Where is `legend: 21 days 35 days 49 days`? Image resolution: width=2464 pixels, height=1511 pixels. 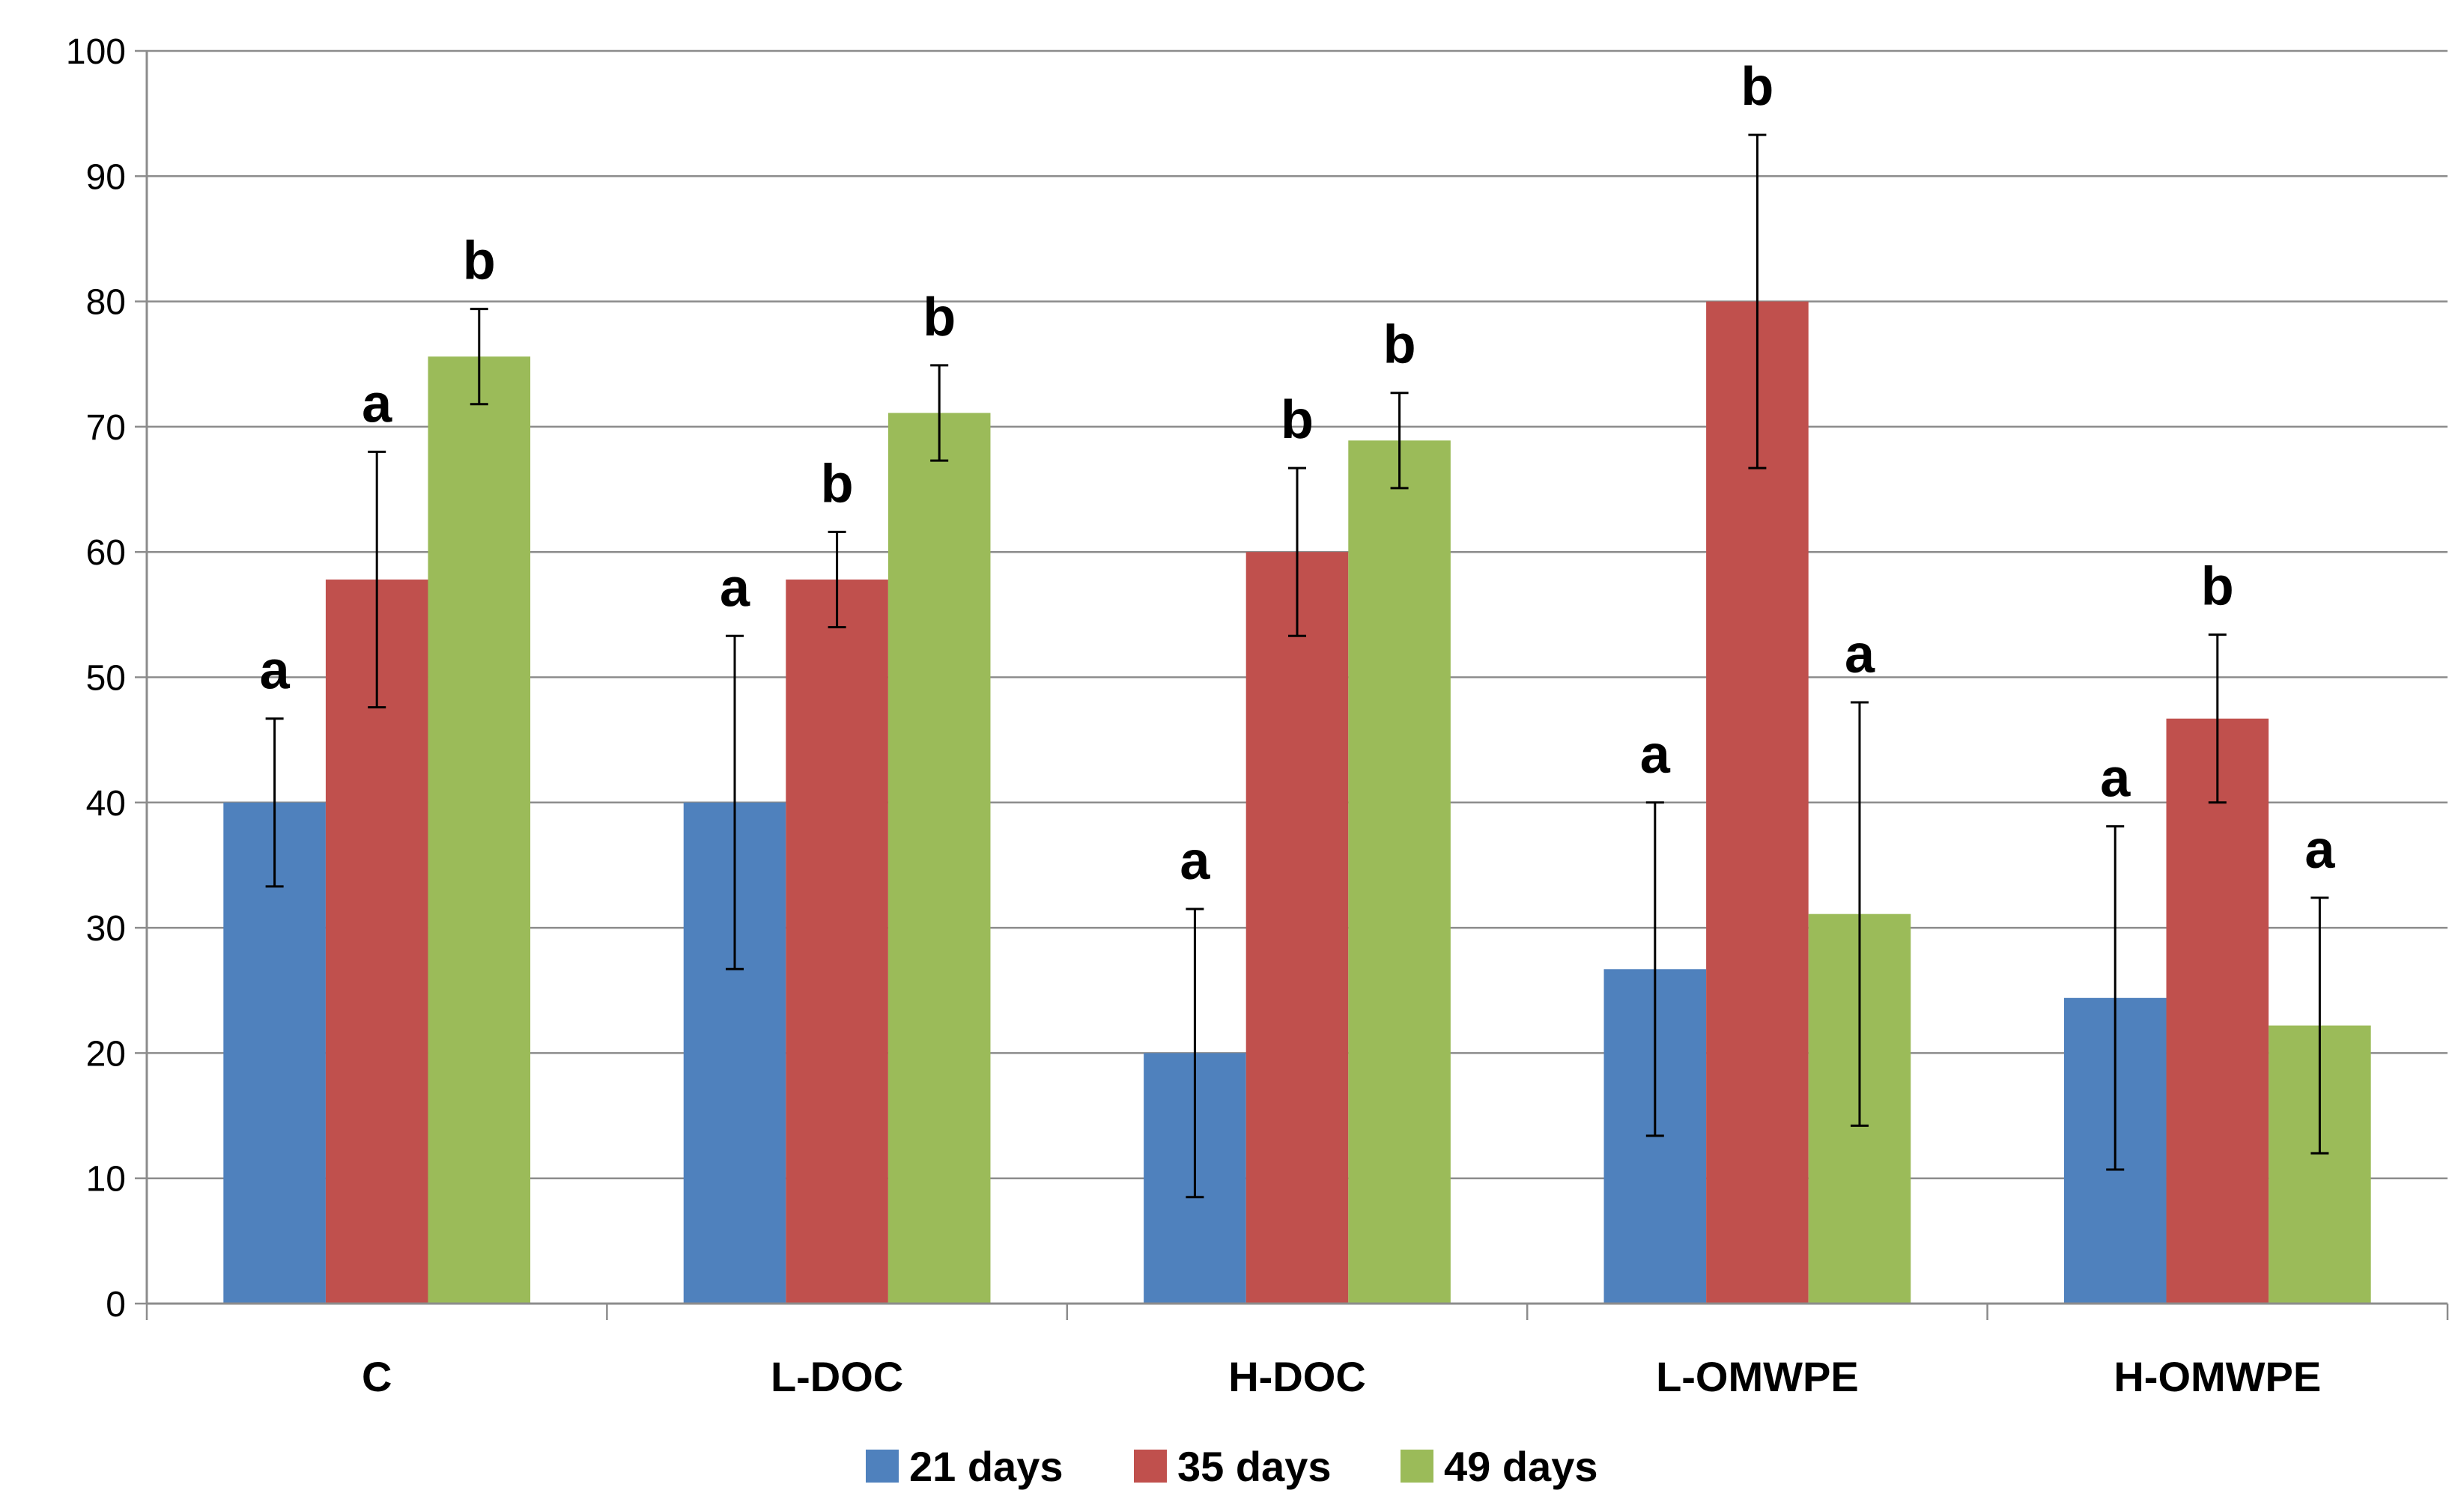 legend: 21 days 35 days 49 days is located at coordinates (1232, 1466).